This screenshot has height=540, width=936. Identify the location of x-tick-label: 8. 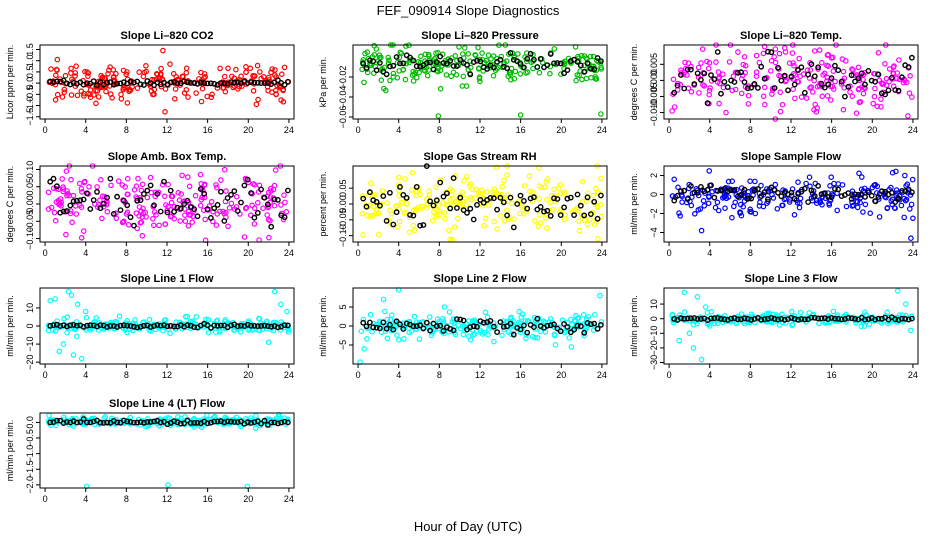
(126, 499).